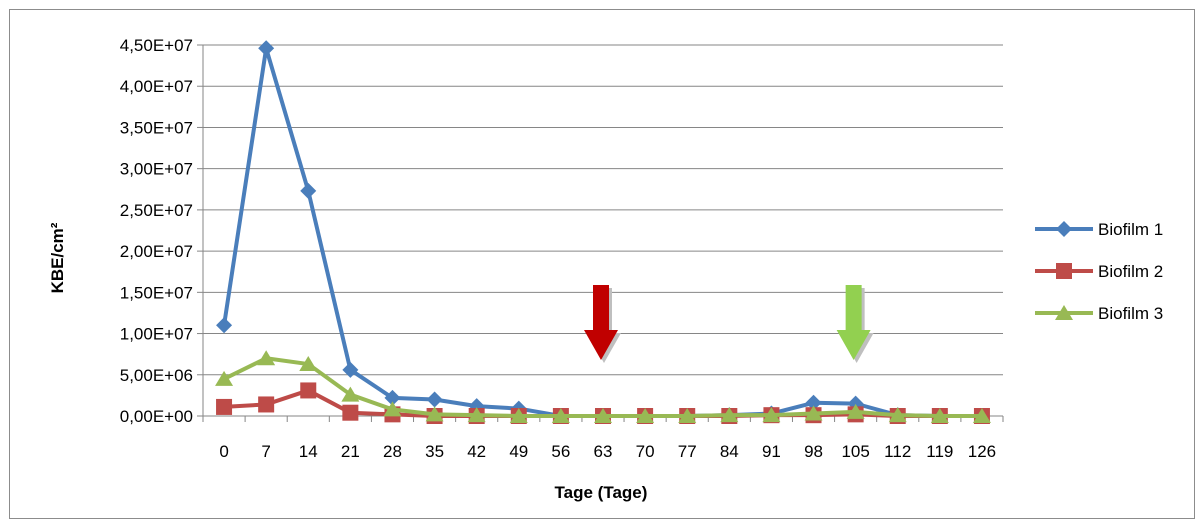 This screenshot has width=1203, height=526. What do you see at coordinates (645, 451) in the screenshot?
I see `x-tick-label: 70` at bounding box center [645, 451].